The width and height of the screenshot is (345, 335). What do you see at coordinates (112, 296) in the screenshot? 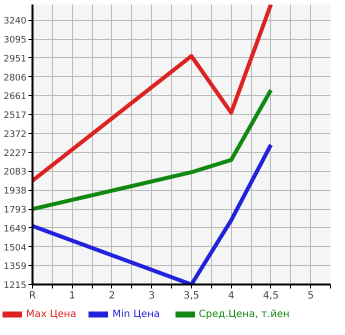
I see `x-tick-label: 2` at bounding box center [112, 296].